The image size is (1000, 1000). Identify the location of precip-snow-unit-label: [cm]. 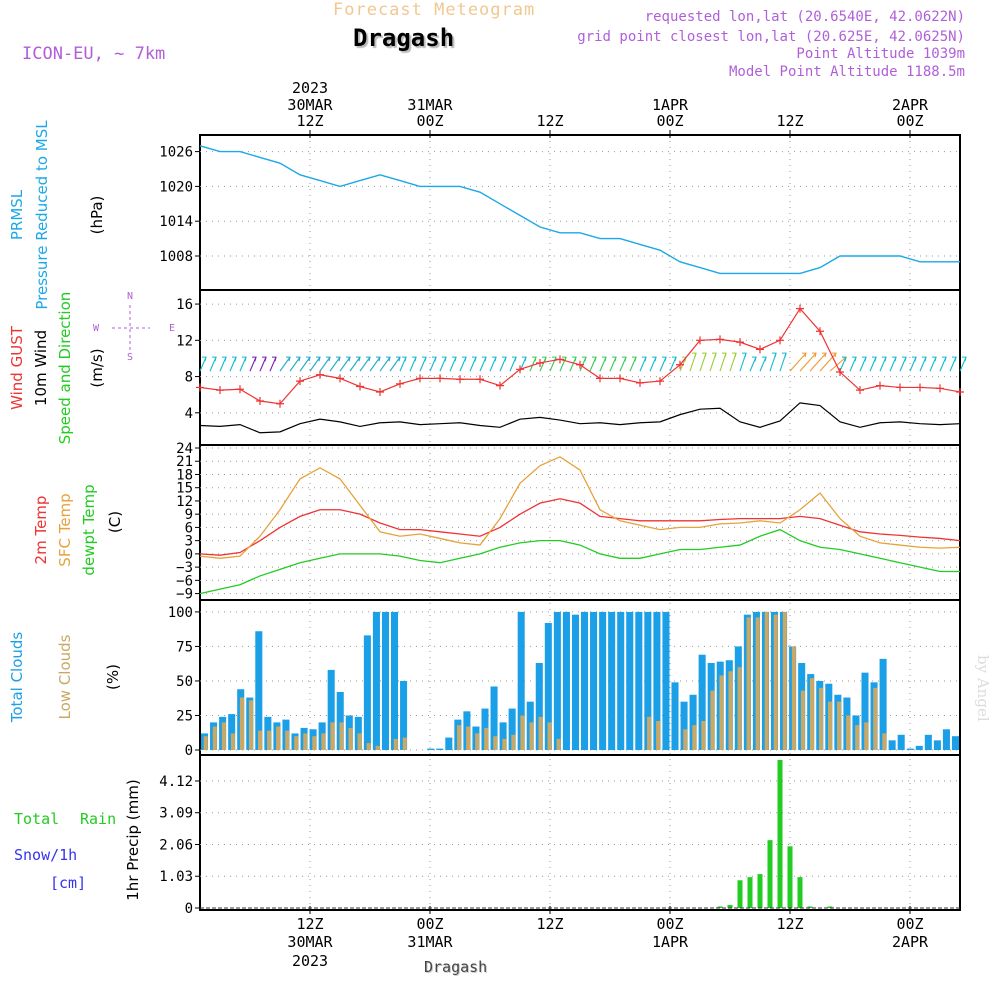
(68, 883).